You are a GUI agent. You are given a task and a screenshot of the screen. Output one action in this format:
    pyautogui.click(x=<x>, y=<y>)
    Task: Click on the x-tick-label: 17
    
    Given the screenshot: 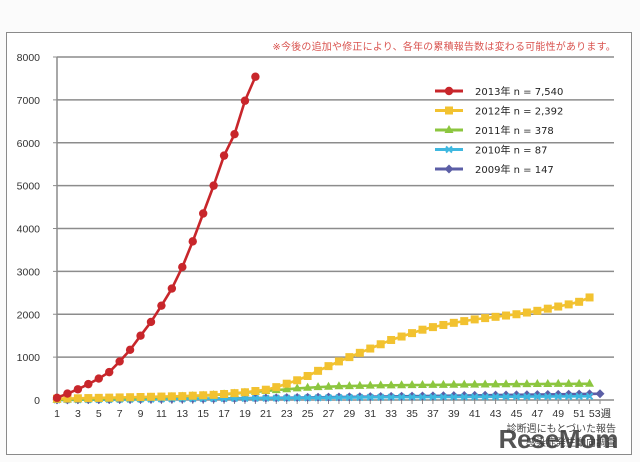 What is the action you would take?
    pyautogui.click(x=224, y=414)
    